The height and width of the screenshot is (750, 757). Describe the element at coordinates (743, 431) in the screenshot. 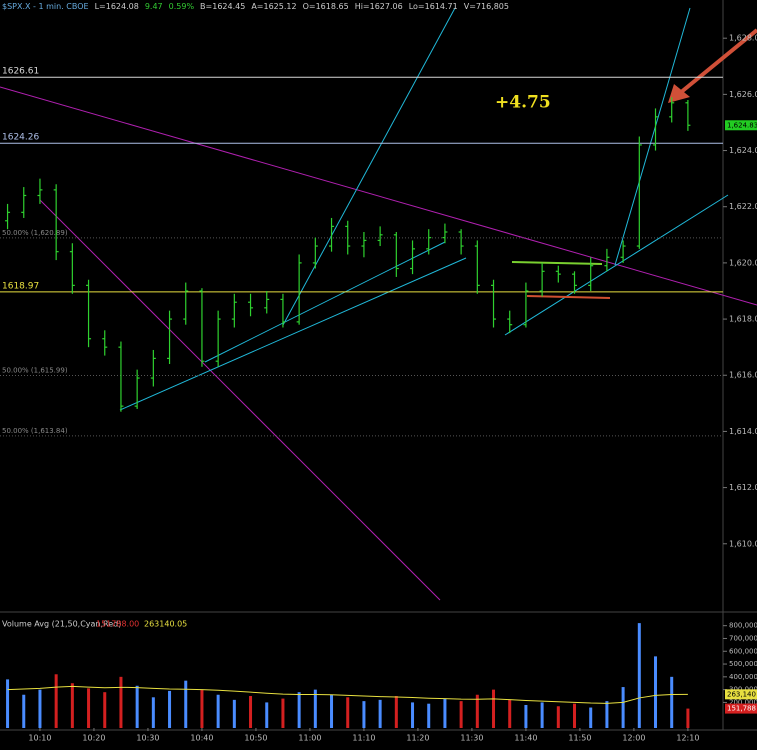

I see `y-tick-label: 1,614.00` at that location.